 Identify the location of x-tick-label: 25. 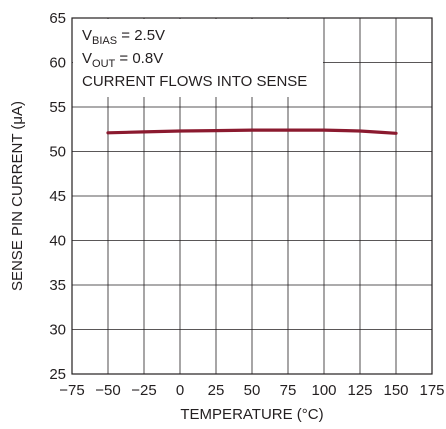
(216, 390).